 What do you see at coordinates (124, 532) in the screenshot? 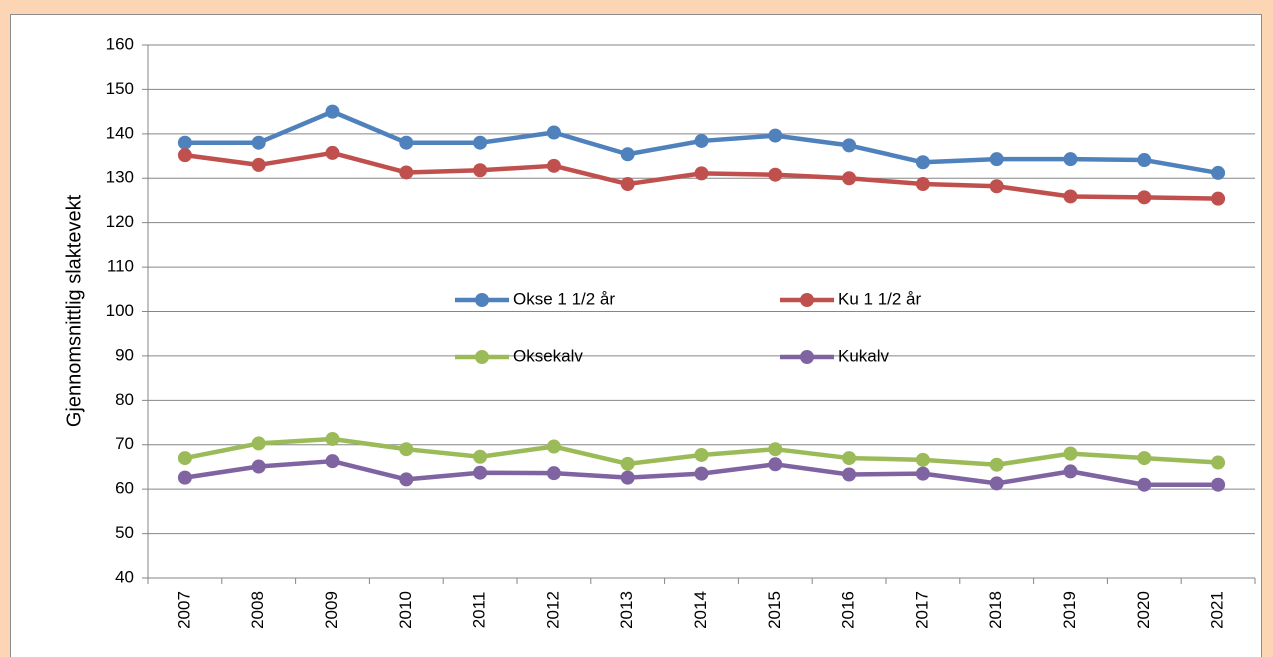
I see `y-tick-label: 50` at bounding box center [124, 532].